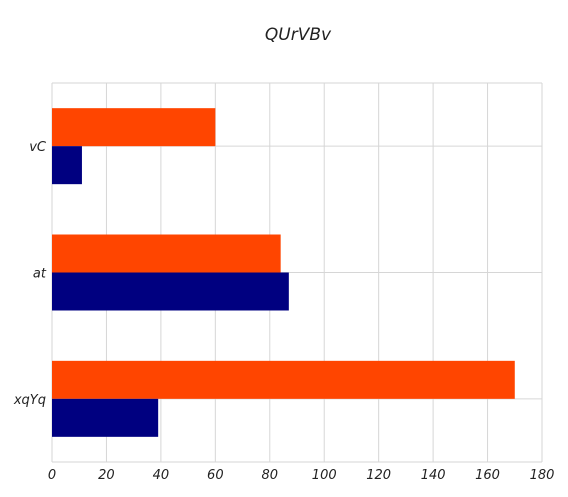  Describe the element at coordinates (215, 475) in the screenshot. I see `x-tick-label: 60` at that location.